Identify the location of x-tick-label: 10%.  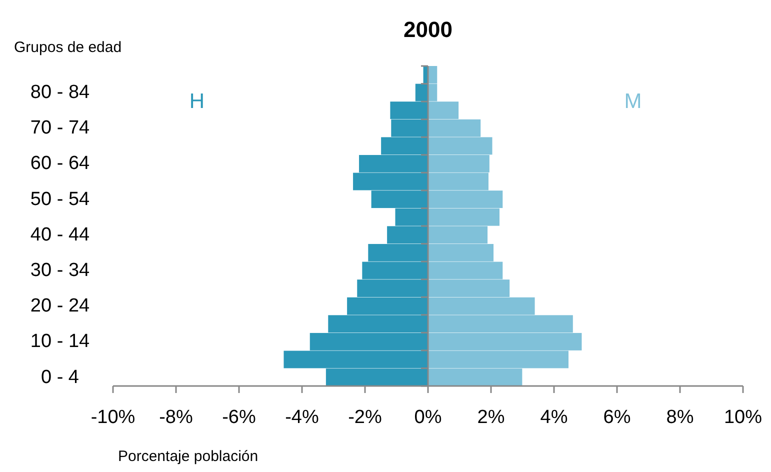
(743, 417).